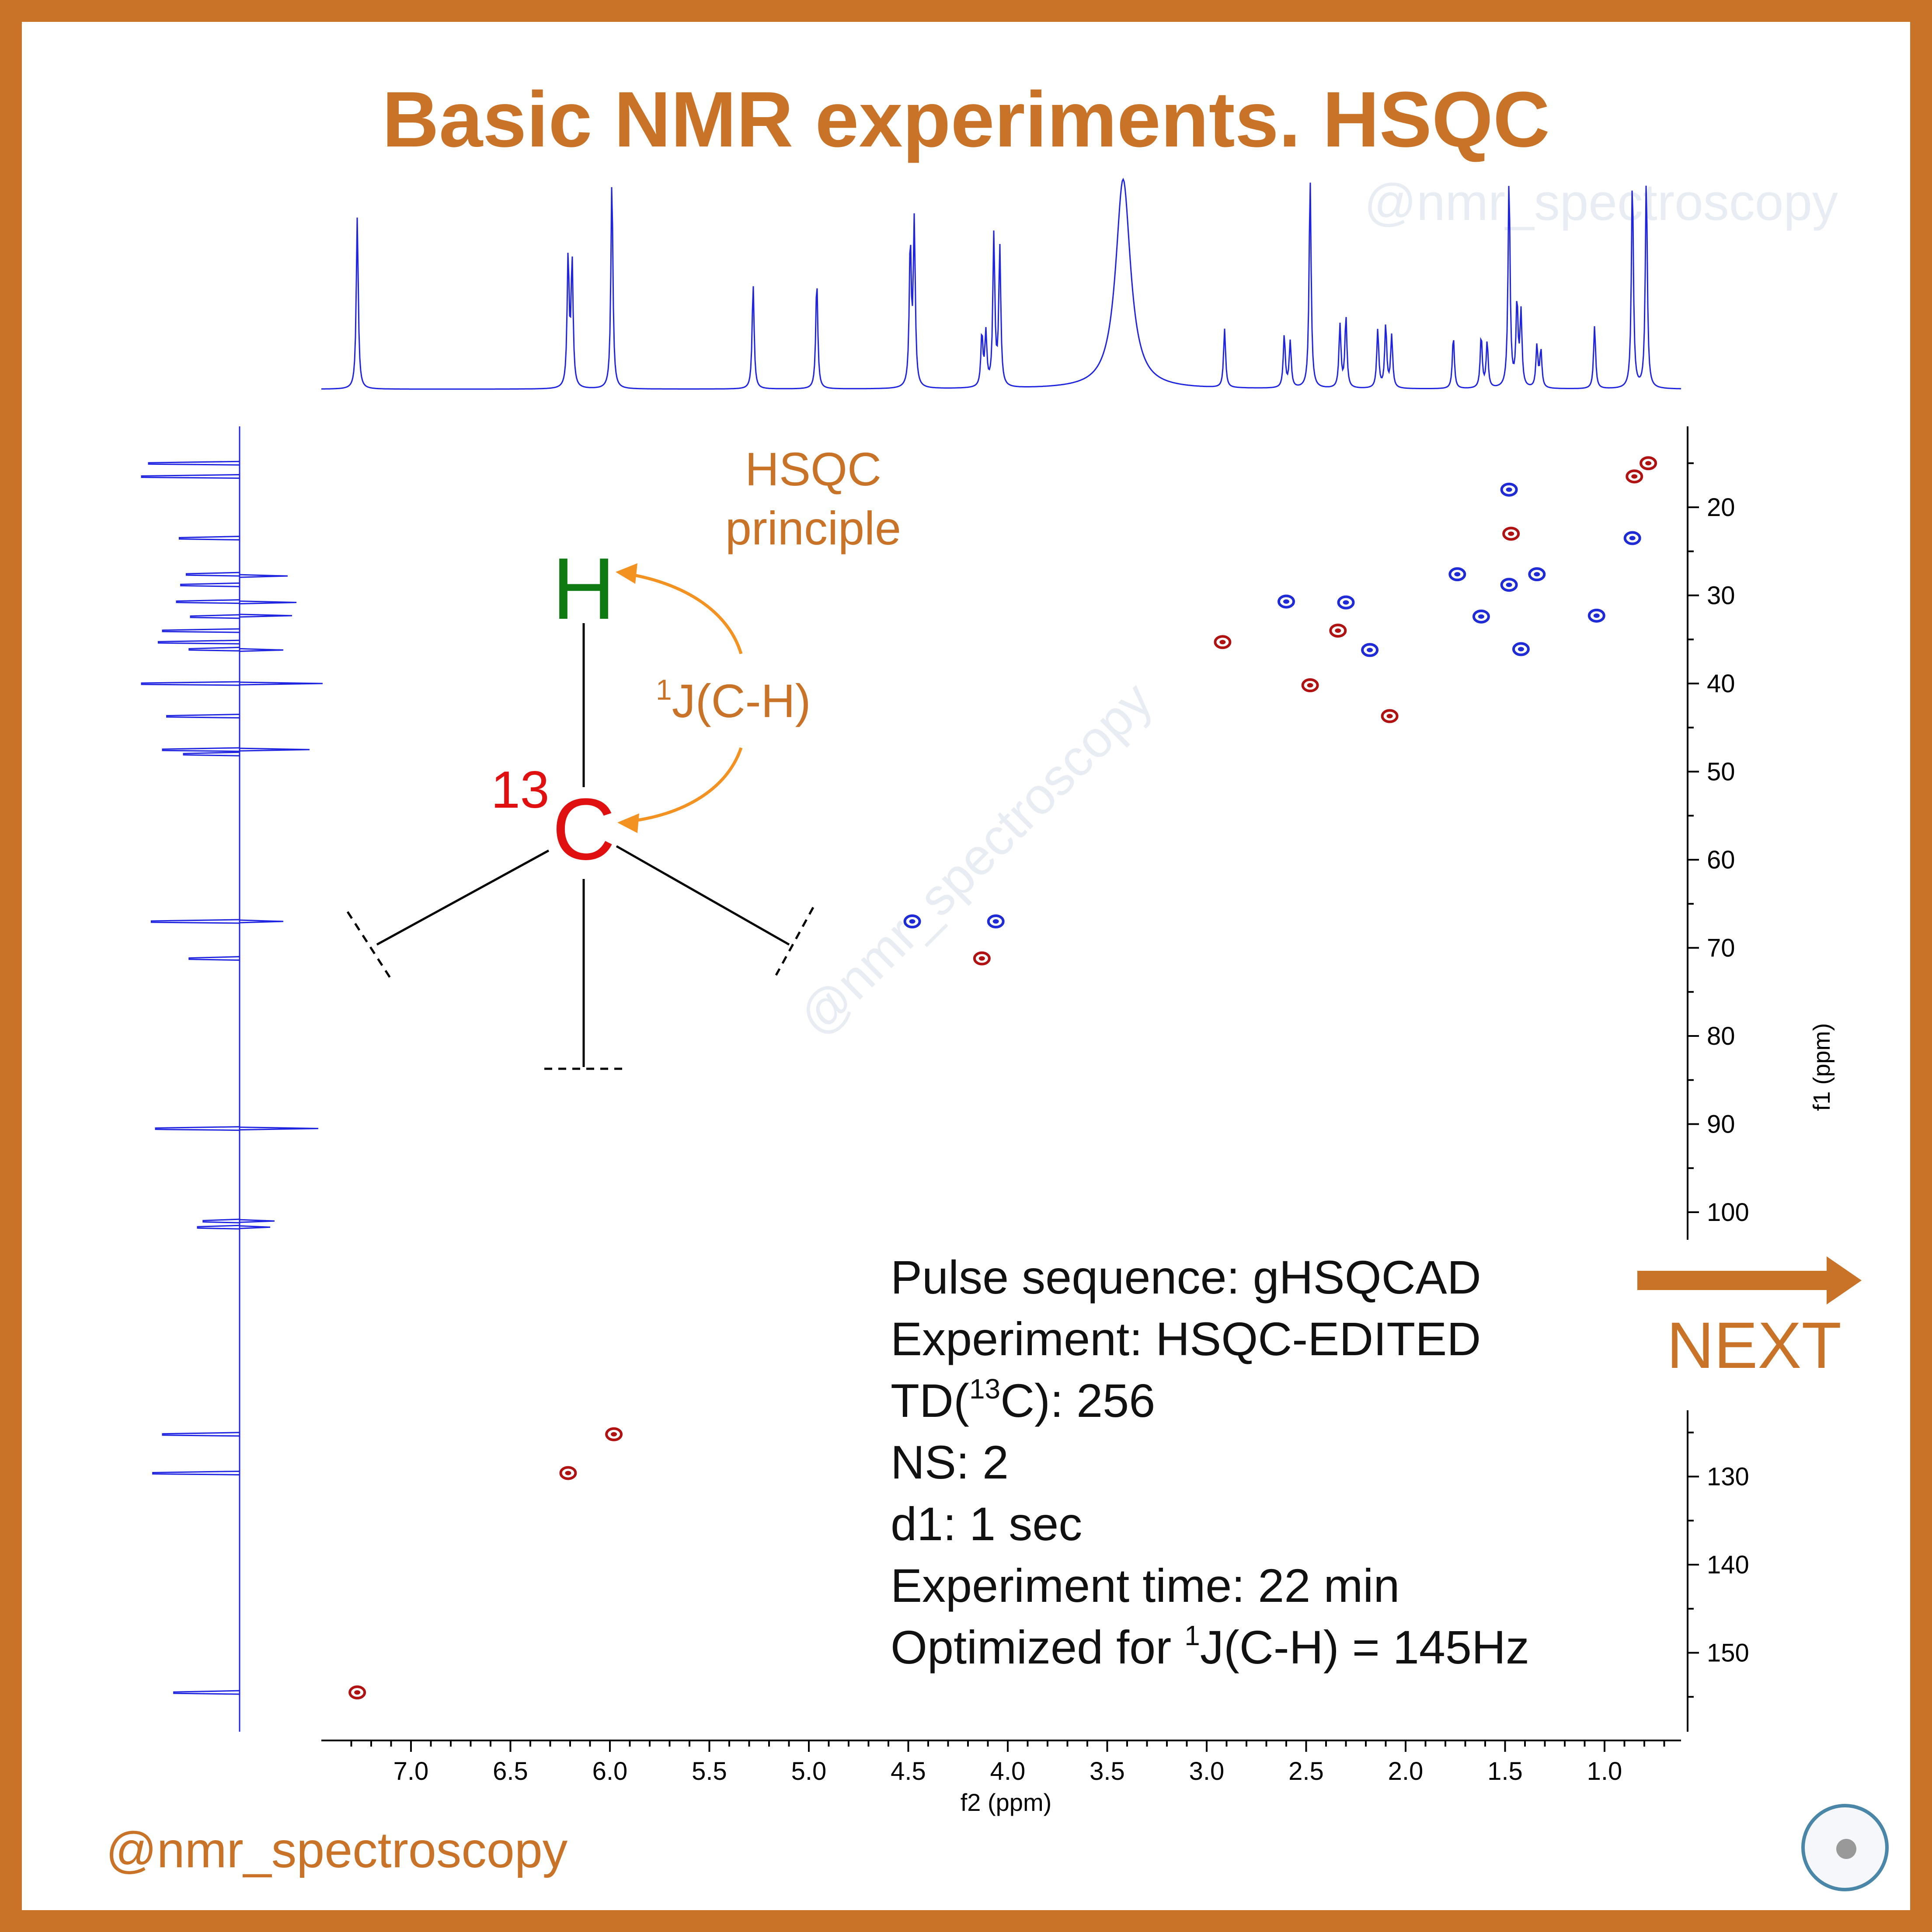 This screenshot has width=1932, height=1932. I want to click on x-tick-label: 6.5, so click(510, 1771).